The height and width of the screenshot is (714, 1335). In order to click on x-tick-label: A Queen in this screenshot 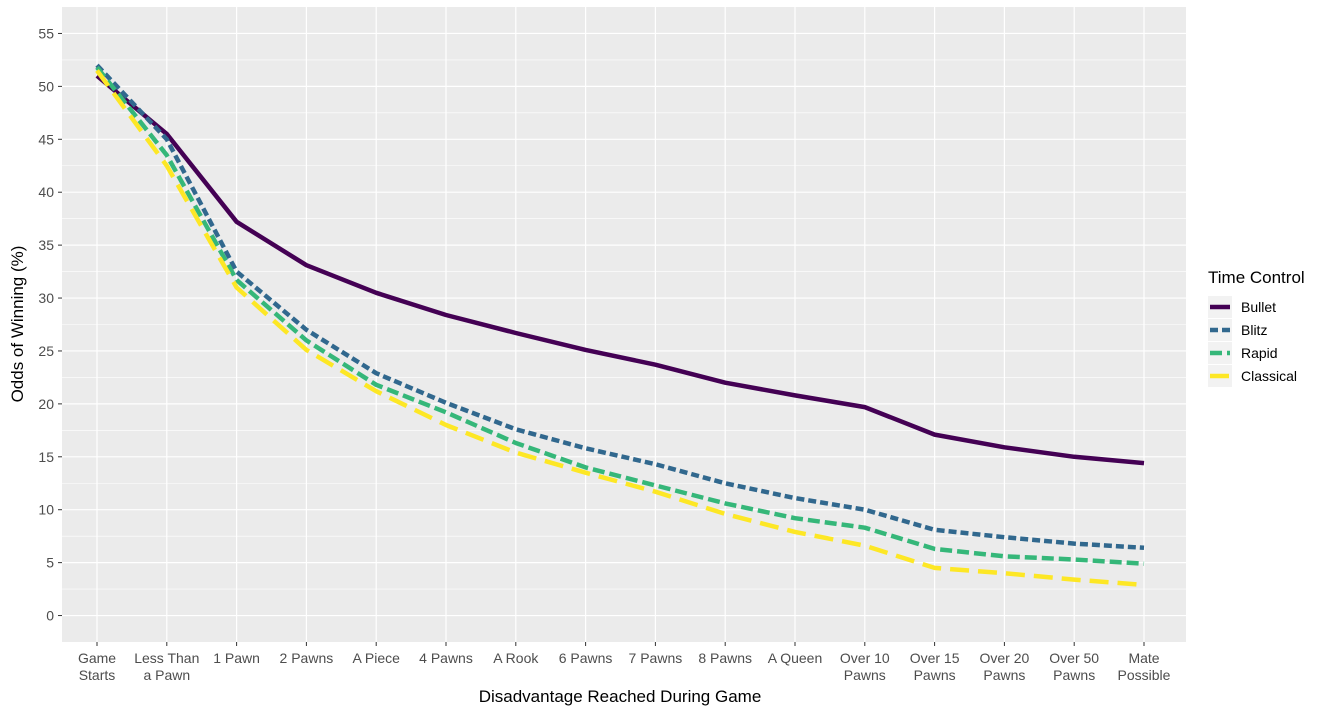, I will do `click(795, 658)`.